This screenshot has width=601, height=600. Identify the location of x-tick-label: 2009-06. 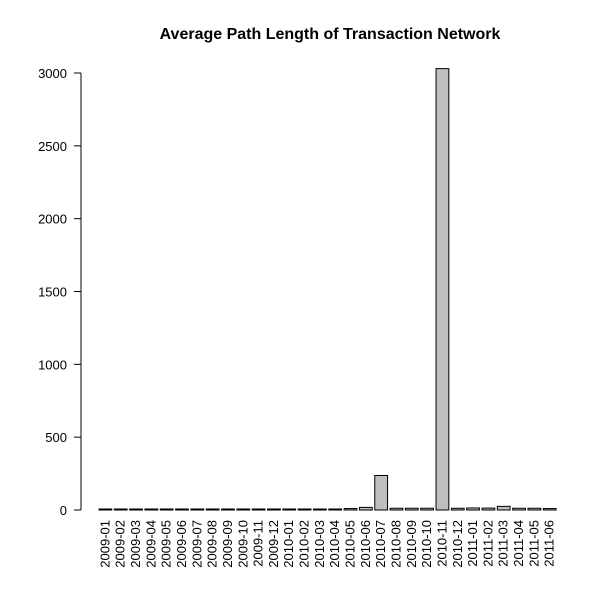
(181, 544).